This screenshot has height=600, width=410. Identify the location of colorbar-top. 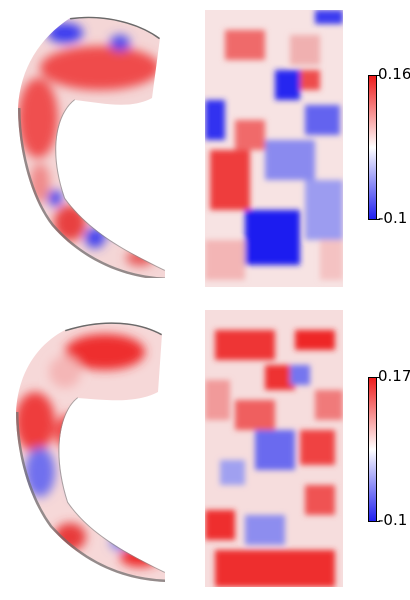
(372, 147).